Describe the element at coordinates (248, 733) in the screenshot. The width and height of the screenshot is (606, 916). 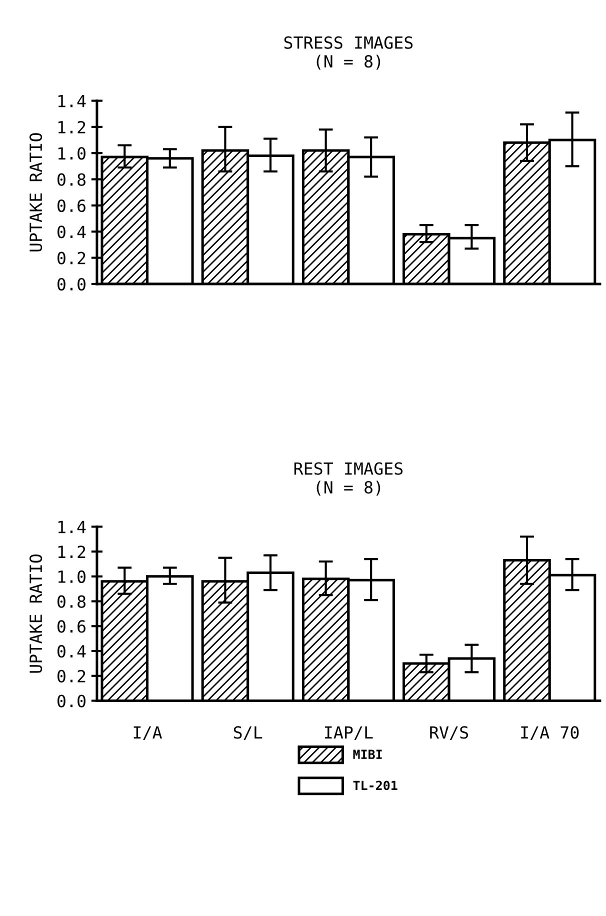
I see `x-tick-label: S/L` at that location.